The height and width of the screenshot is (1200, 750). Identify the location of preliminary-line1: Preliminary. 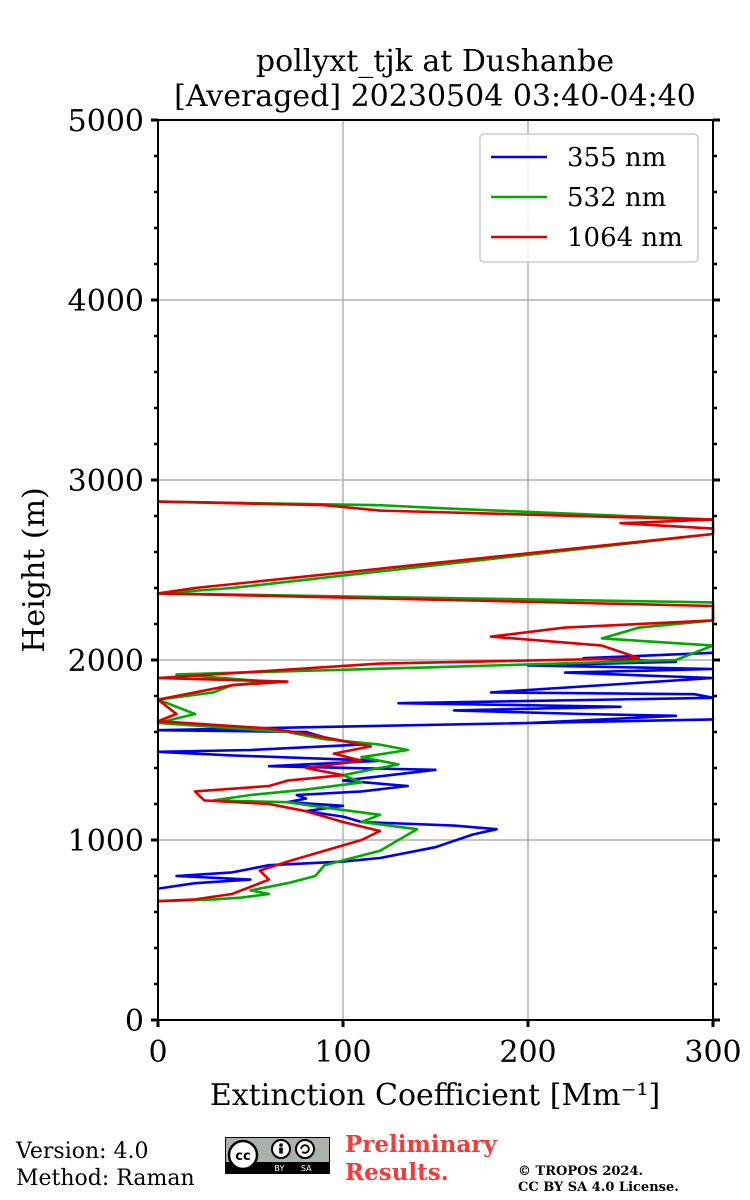
(421, 1144).